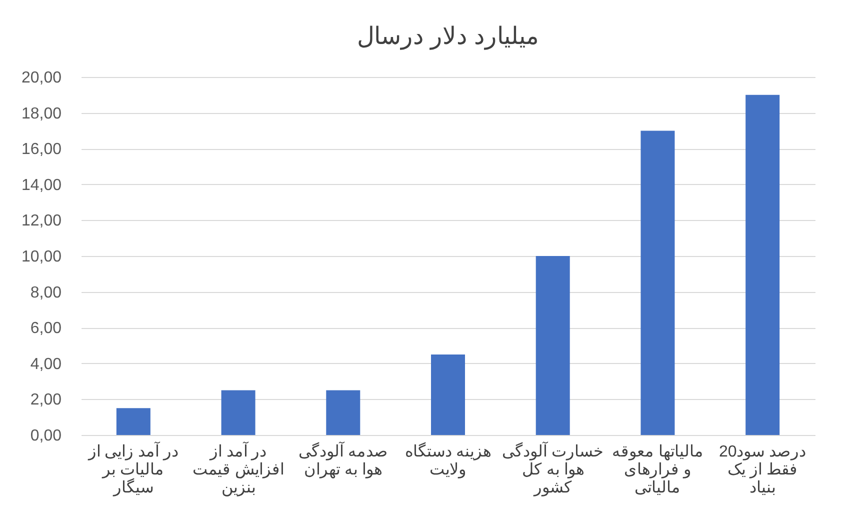 The width and height of the screenshot is (865, 529). I want to click on x-tick-label: در آمد از افزایش قیمت بنزین, so click(238, 468).